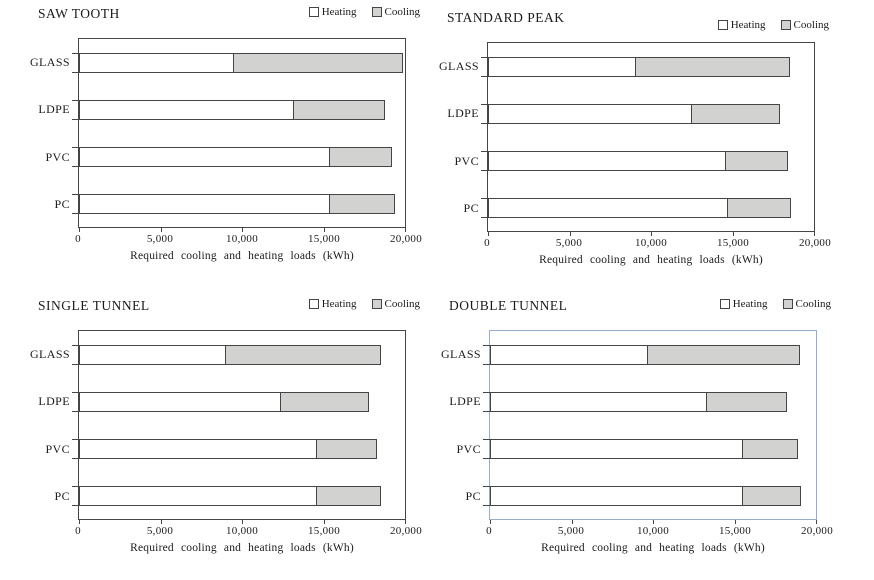 The image size is (874, 580). Describe the element at coordinates (94, 305) in the screenshot. I see `chart-title: SINGLE TUNNEL` at that location.